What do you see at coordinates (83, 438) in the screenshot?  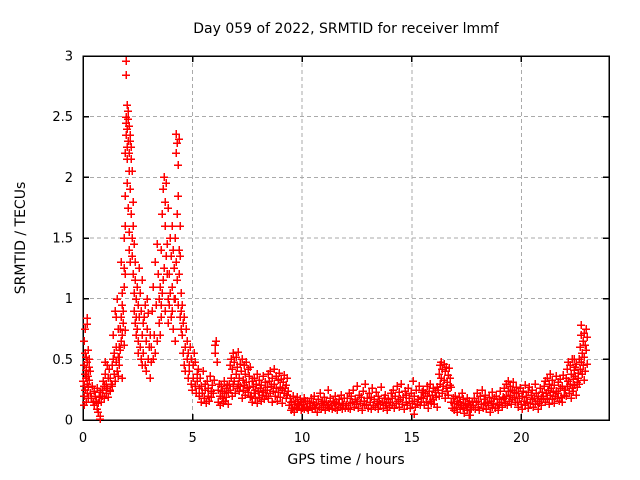 I see `x-tick-label: 0` at bounding box center [83, 438].